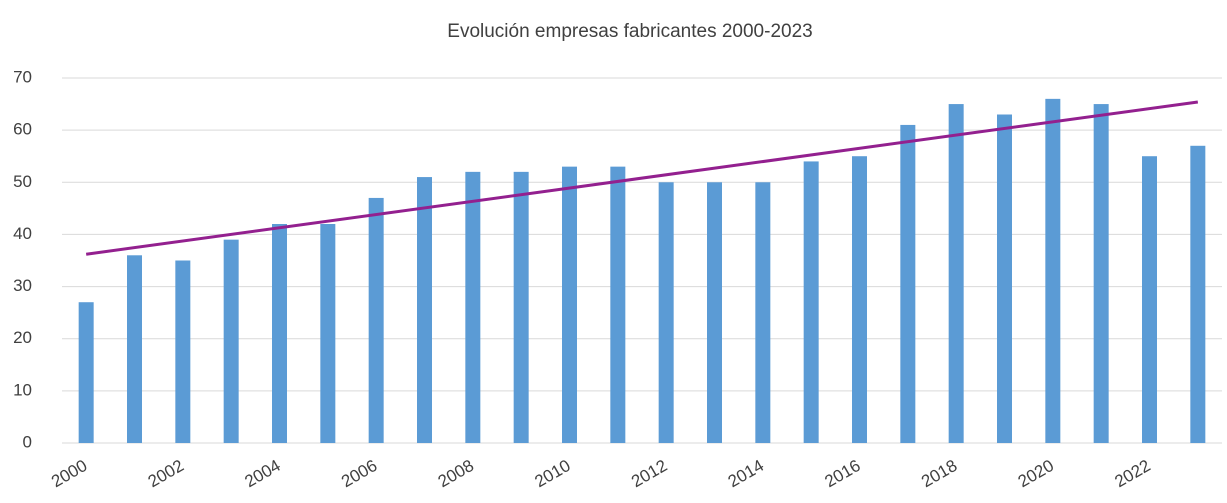 The width and height of the screenshot is (1227, 503). Describe the element at coordinates (69, 473) in the screenshot. I see `x-tick-label: 2000` at that location.